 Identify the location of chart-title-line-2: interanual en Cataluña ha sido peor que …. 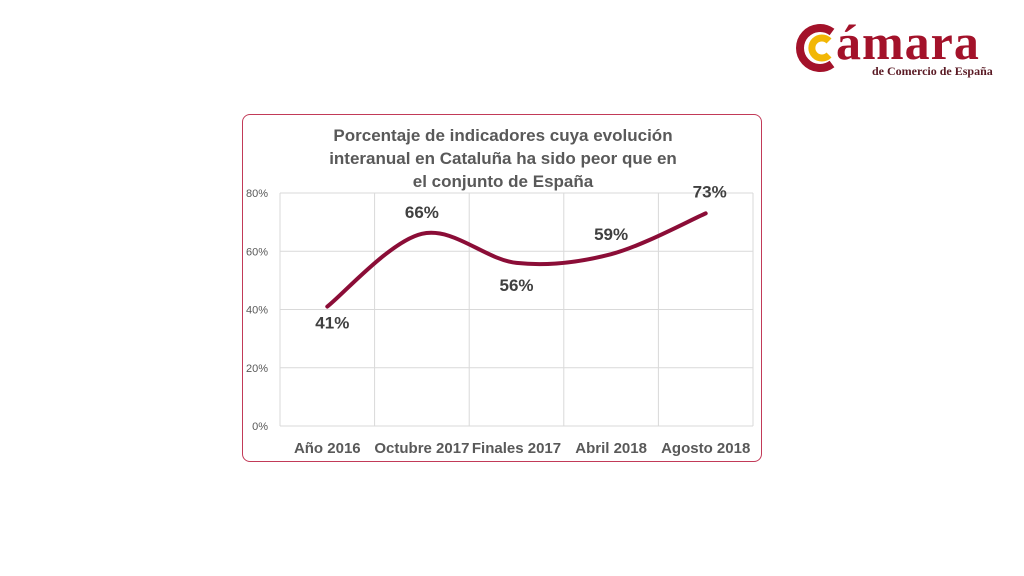
(503, 158).